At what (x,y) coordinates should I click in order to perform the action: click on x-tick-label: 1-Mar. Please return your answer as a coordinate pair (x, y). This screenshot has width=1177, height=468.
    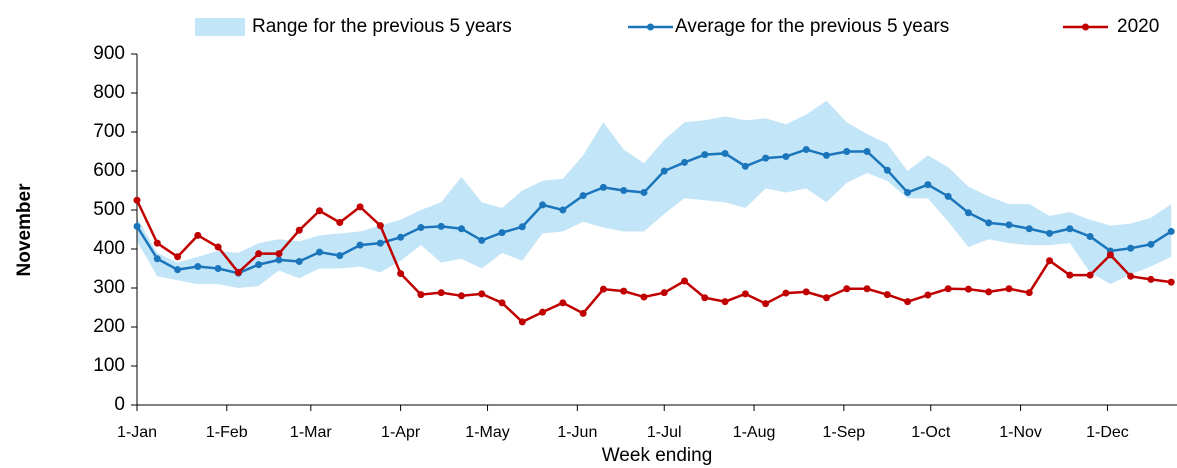
    Looking at the image, I should click on (311, 432).